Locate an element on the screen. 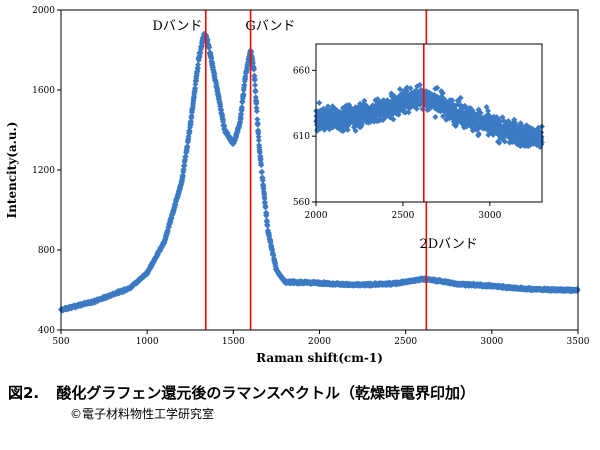  main-x-tick-label: 1000 is located at coordinates (147, 342).